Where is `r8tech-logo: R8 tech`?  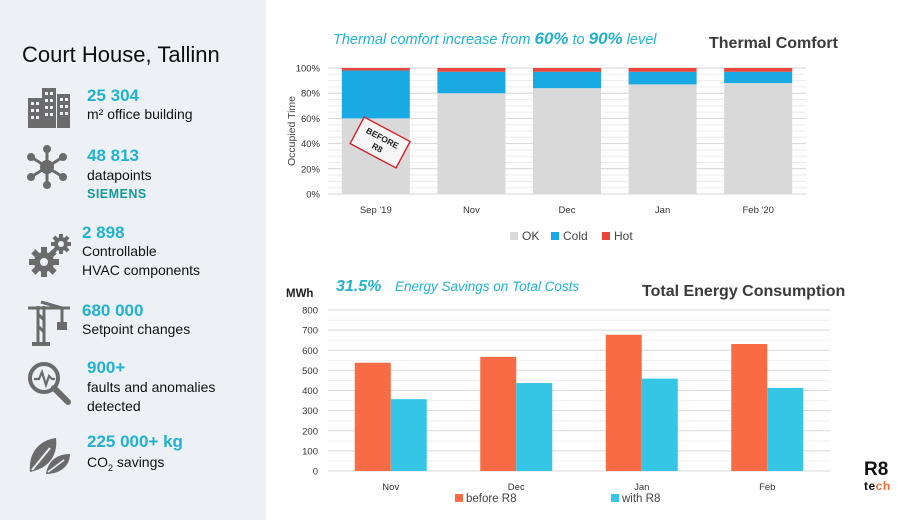
r8tech-logo: R8 tech is located at coordinates (877, 476).